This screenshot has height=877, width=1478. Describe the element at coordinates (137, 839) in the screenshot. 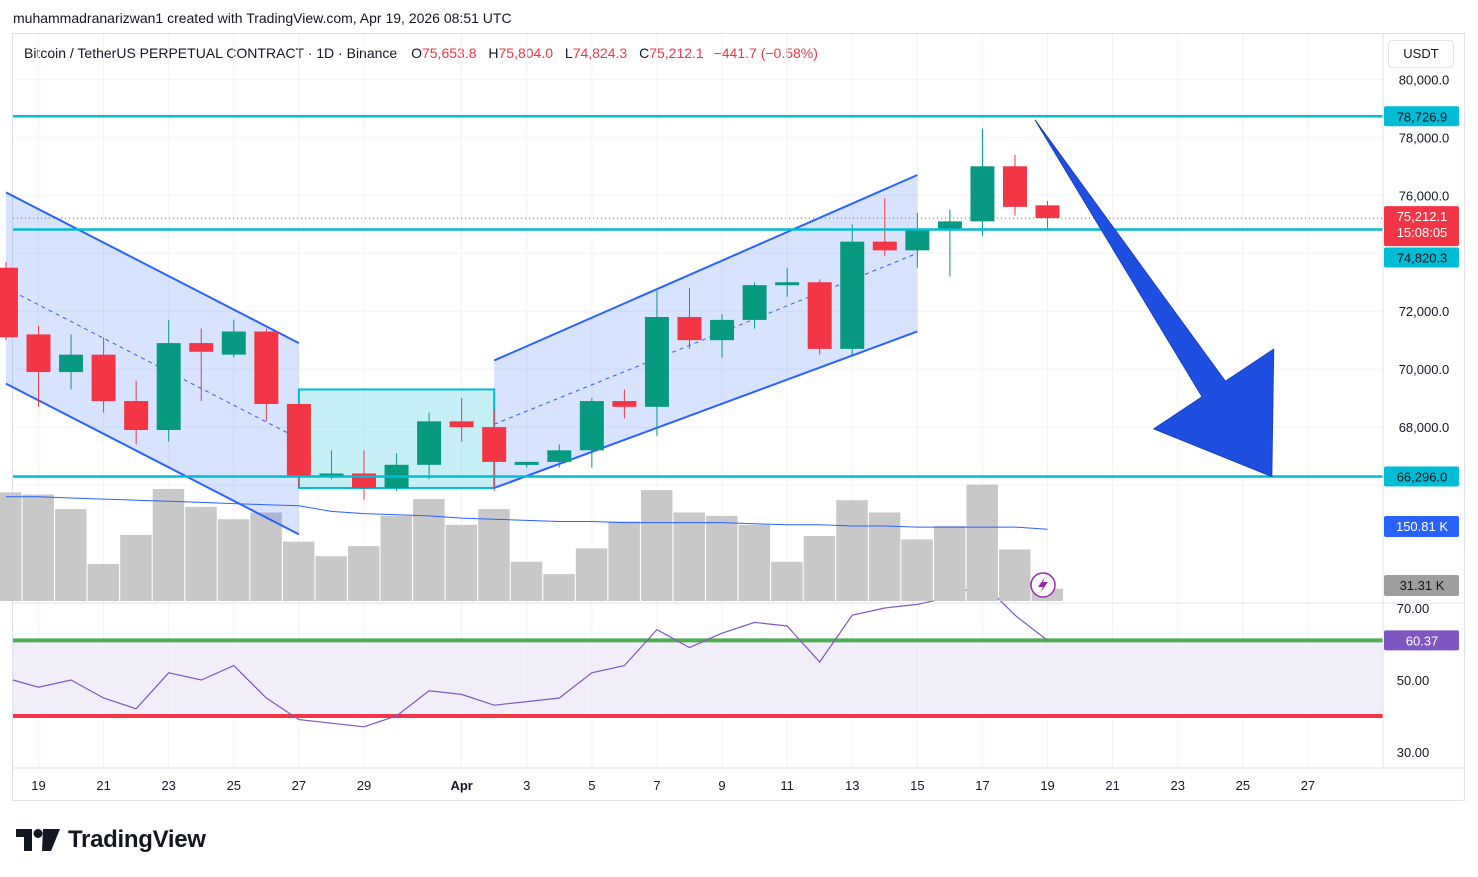

I see `tradingview-logo-text: TradingView` at that location.